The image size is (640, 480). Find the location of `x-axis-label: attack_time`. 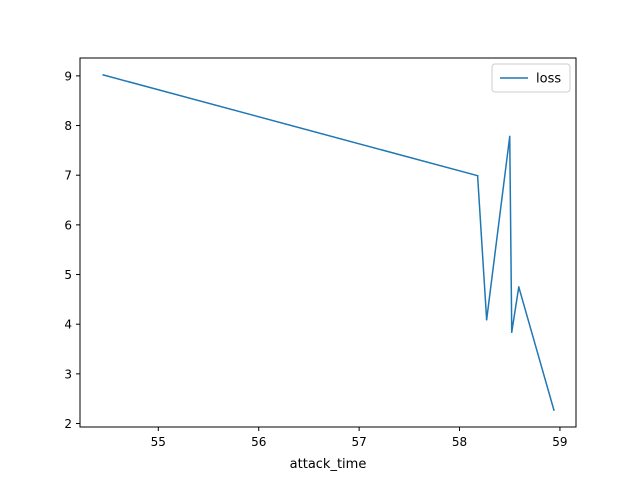

x-axis-label: attack_time is located at coordinates (328, 464).